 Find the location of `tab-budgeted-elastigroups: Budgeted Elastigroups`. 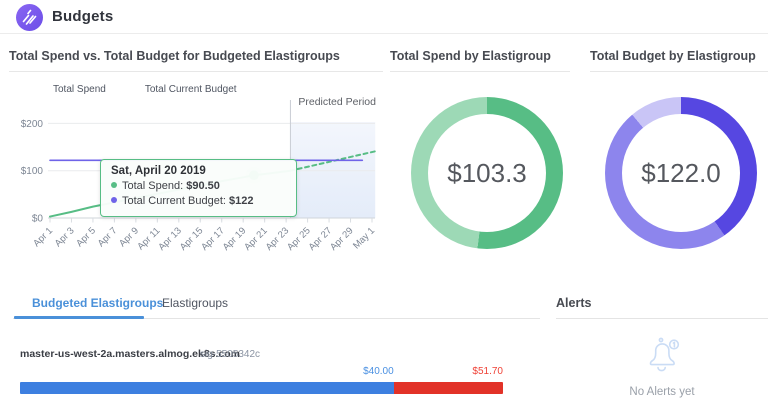

tab-budgeted-elastigroups: Budgeted Elastigroups is located at coordinates (98, 303).